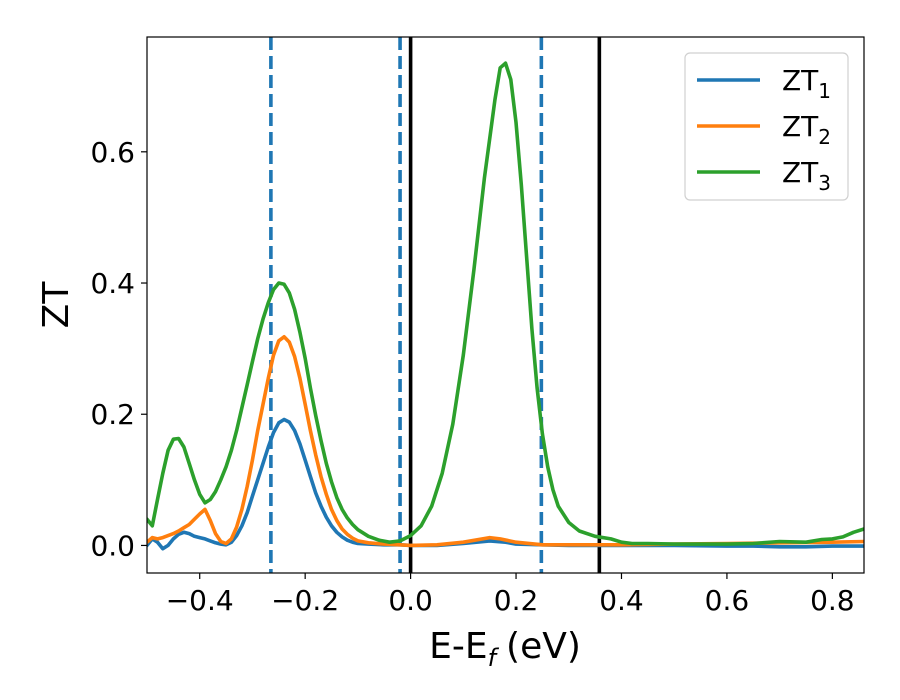 The width and height of the screenshot is (900, 700). I want to click on legend-label-zt3: ZT3, so click(806, 175).